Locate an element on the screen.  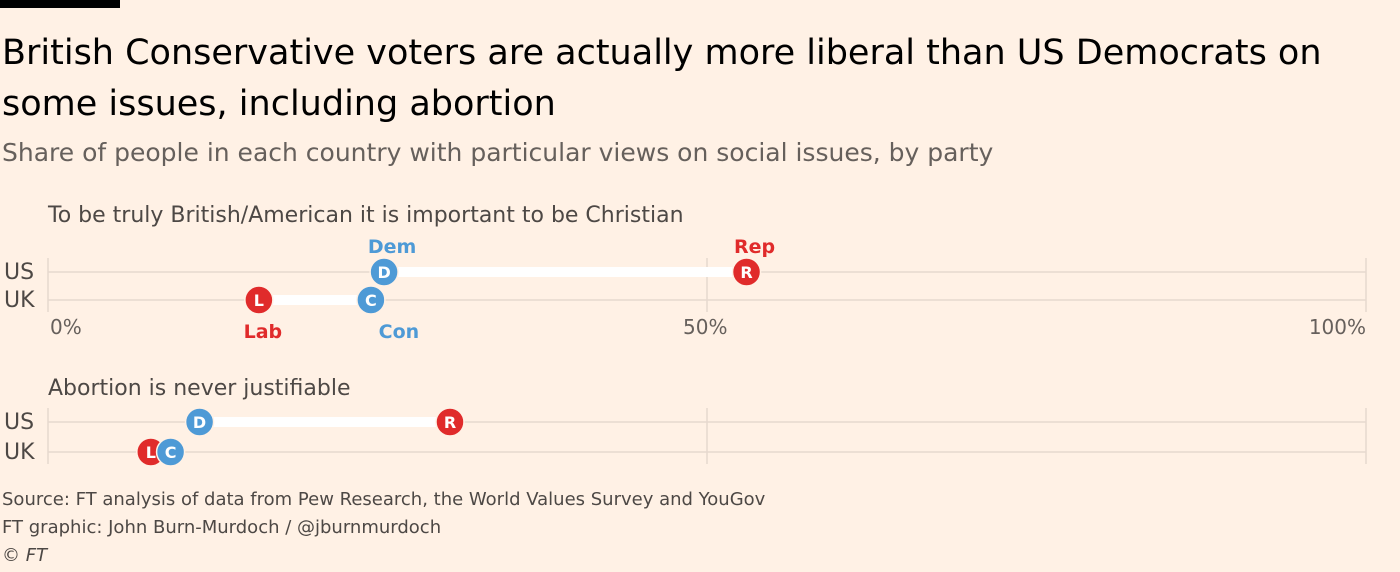
panel-title: Abortion is never justifiable is located at coordinates (199, 388).